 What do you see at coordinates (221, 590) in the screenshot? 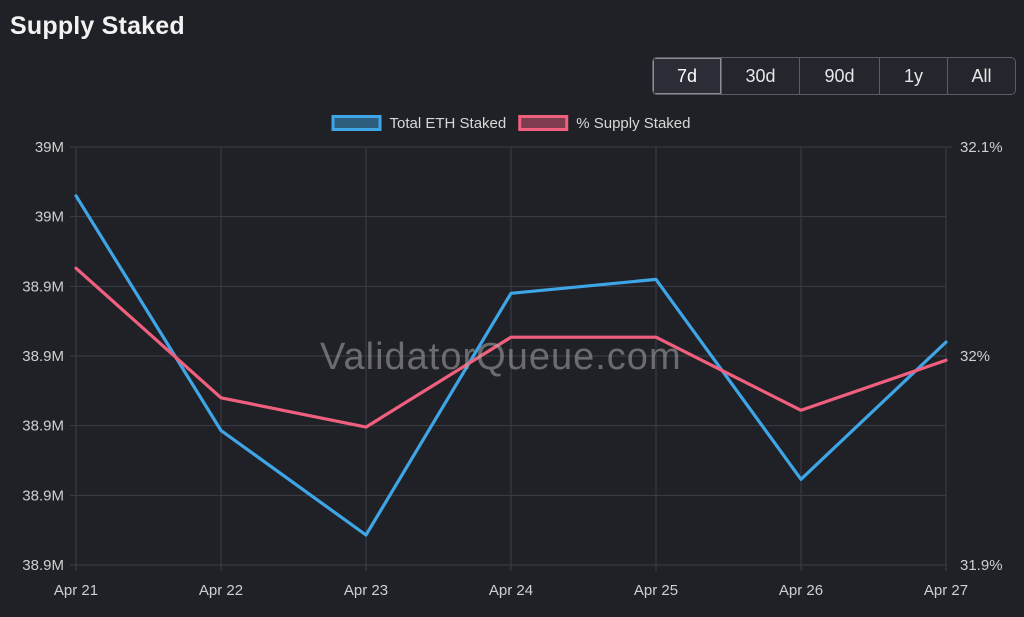
I see `x-tick-label: Apr 22` at bounding box center [221, 590].